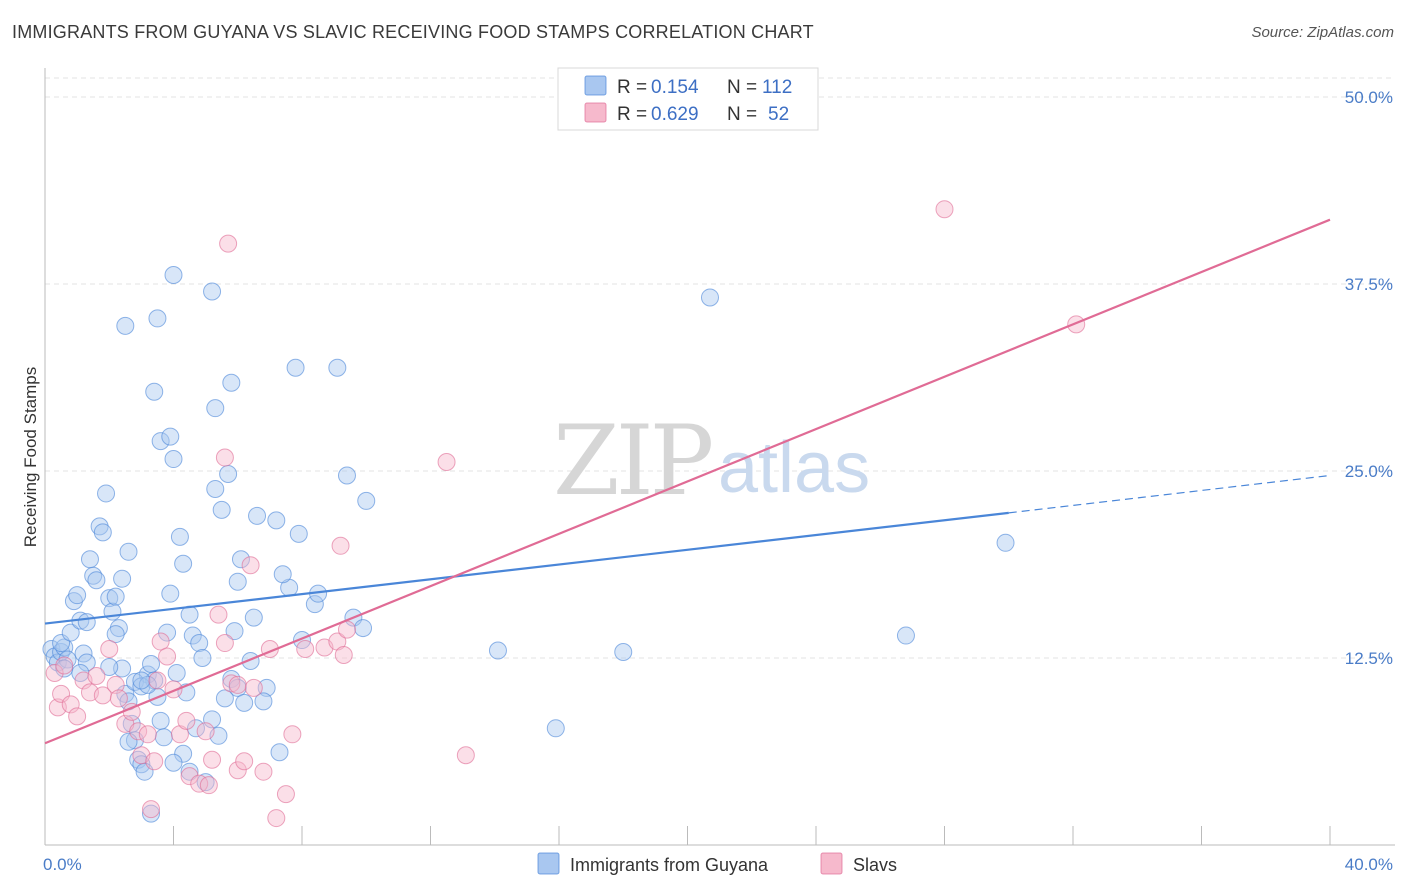 Image resolution: width=1406 pixels, height=892 pixels. Describe the element at coordinates (669, 865) in the screenshot. I see `legend-label-guyana: Immigrants from Guyana` at that location.